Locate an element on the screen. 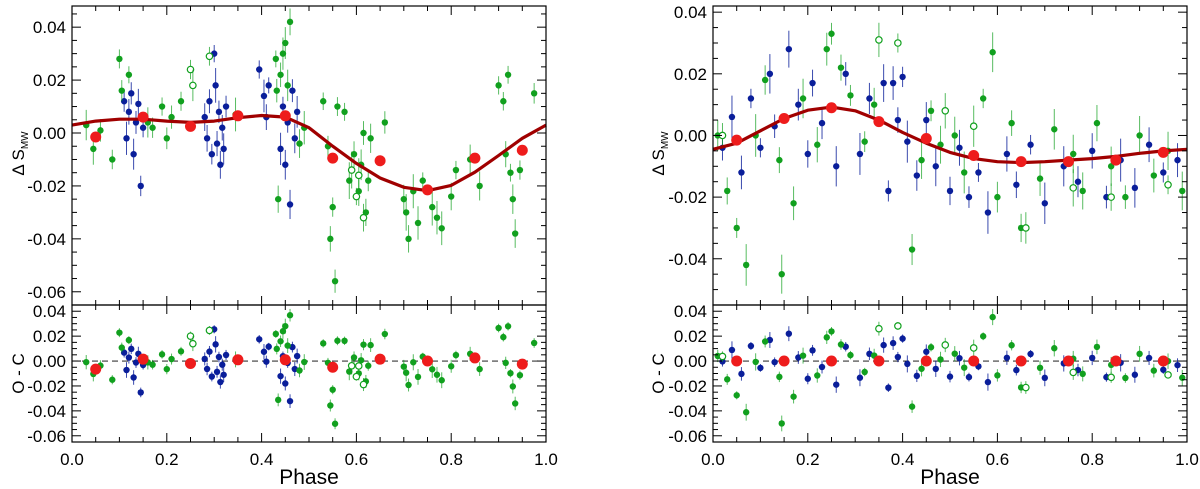 The width and height of the screenshot is (1200, 489). y-axis-title-main-subscript: MW is located at coordinates (25, 140).